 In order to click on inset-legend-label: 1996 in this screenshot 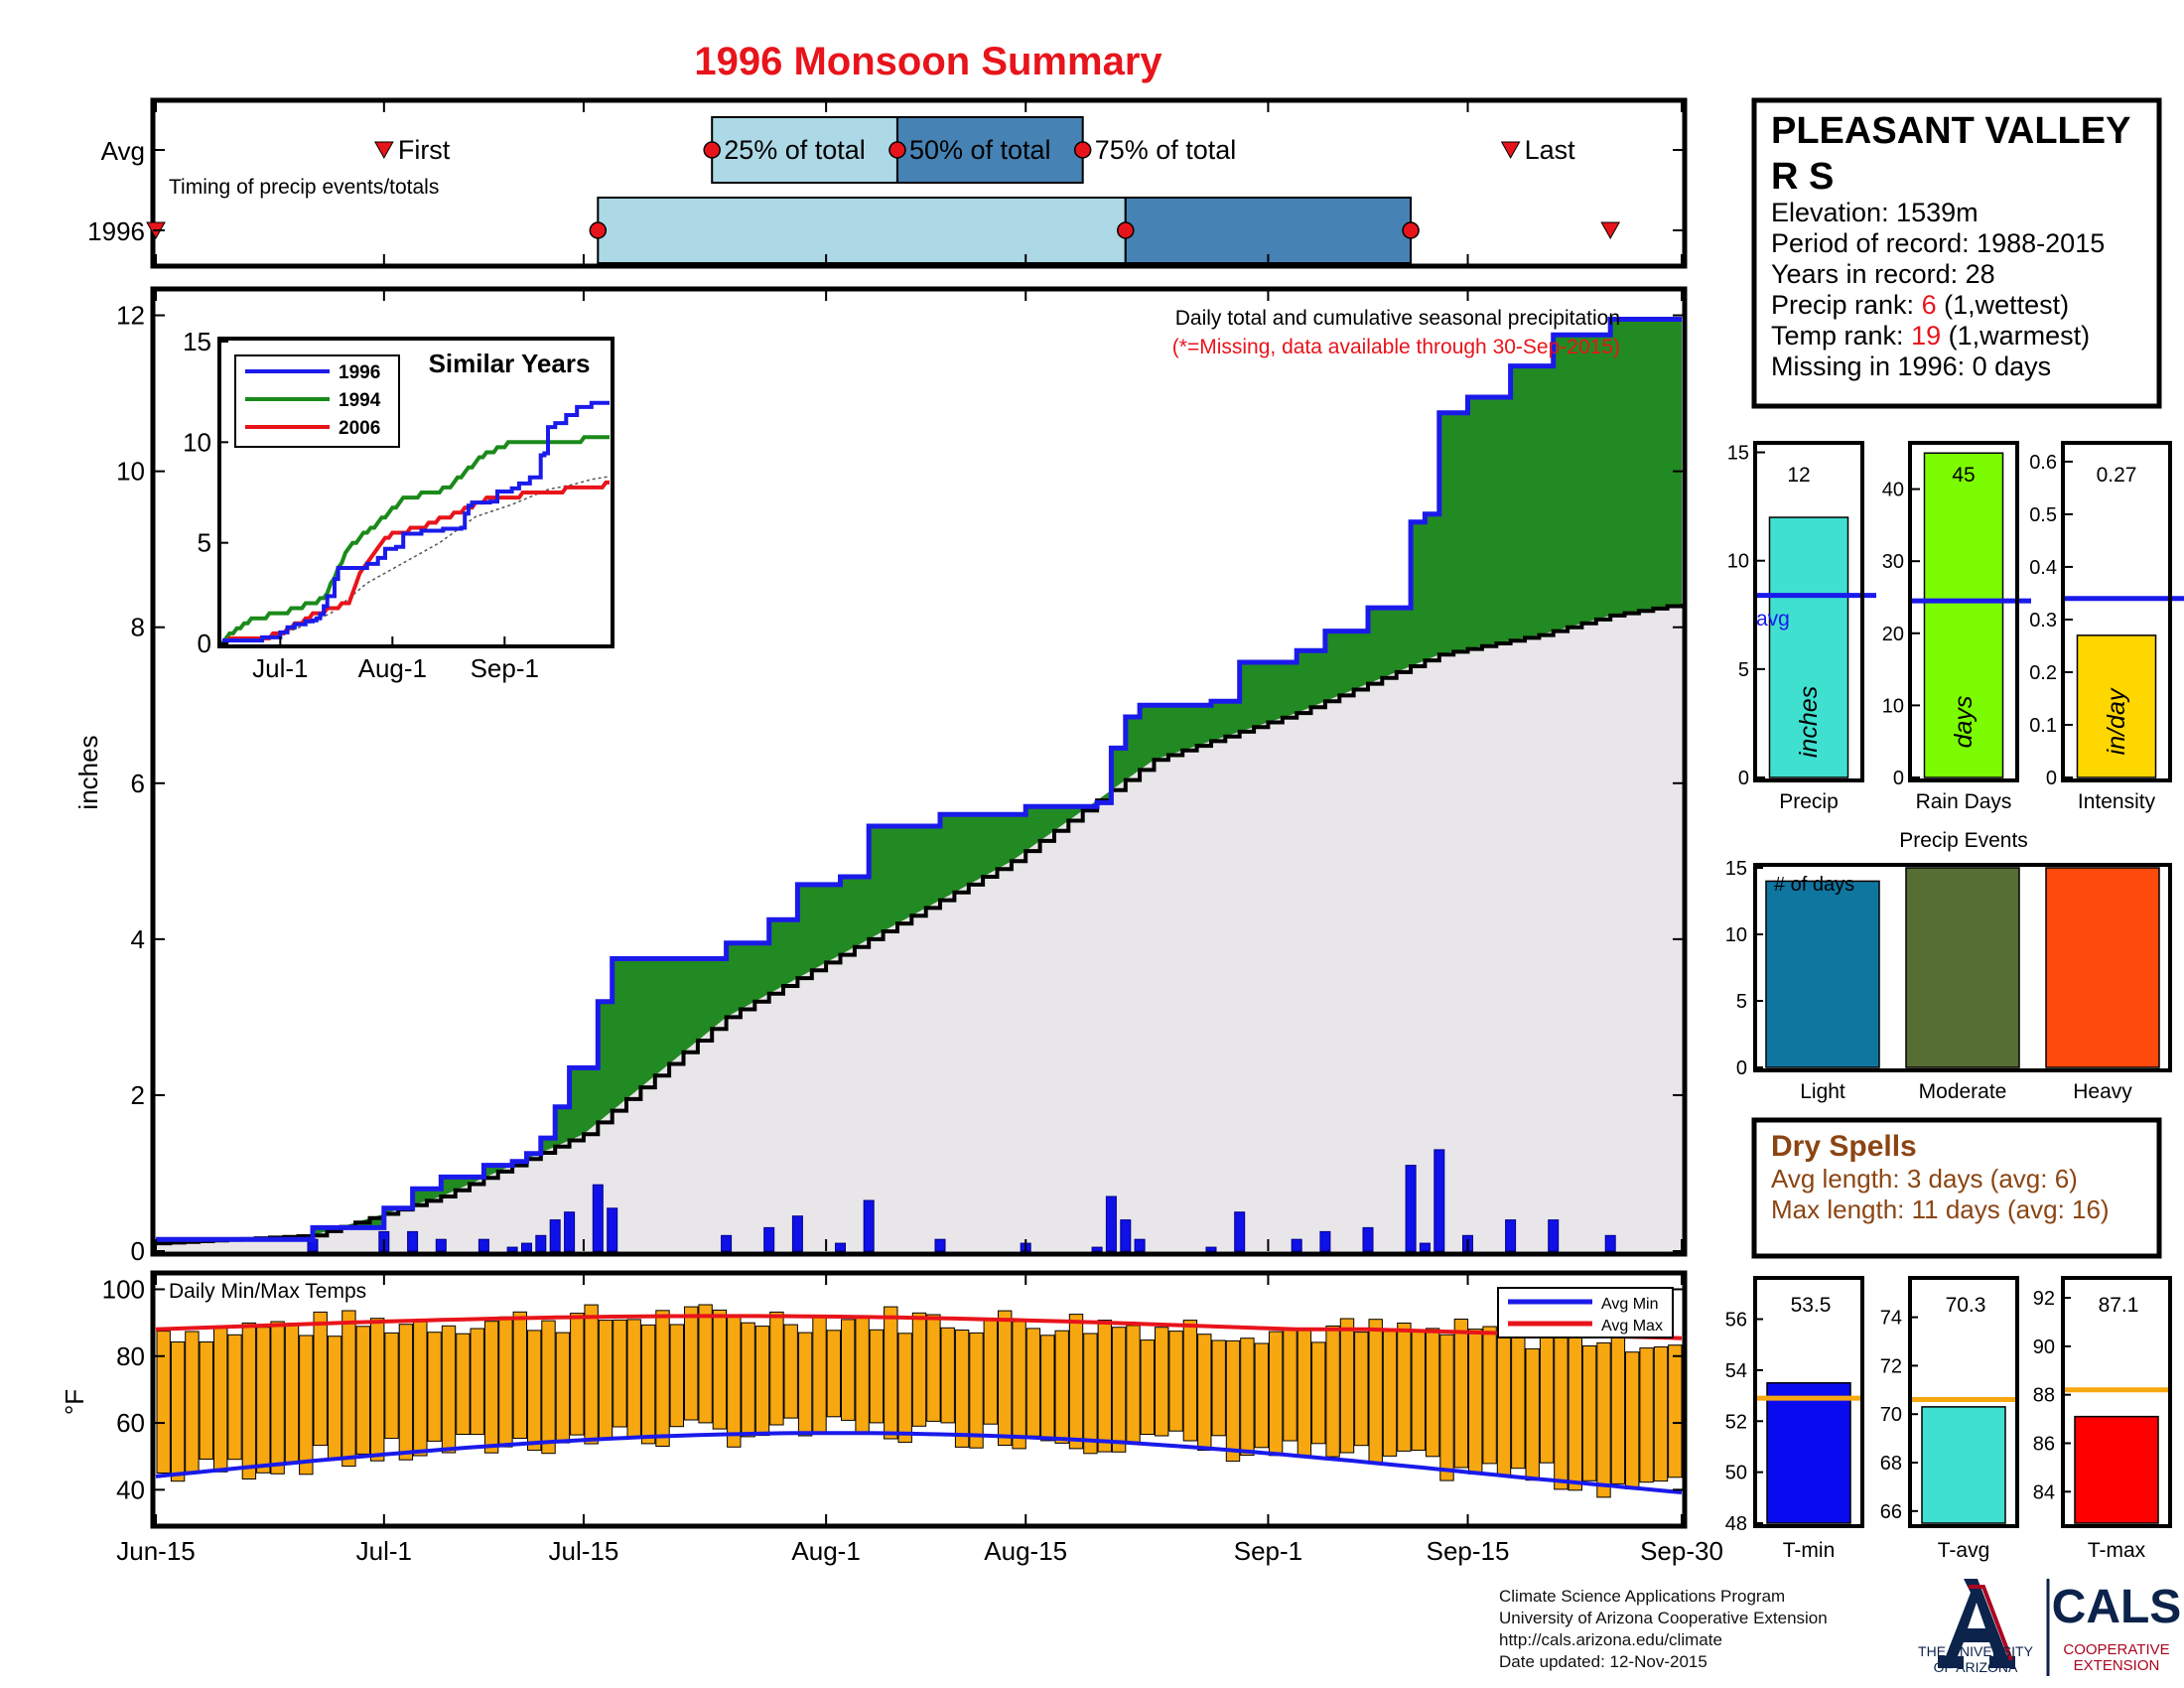, I will do `click(359, 372)`.